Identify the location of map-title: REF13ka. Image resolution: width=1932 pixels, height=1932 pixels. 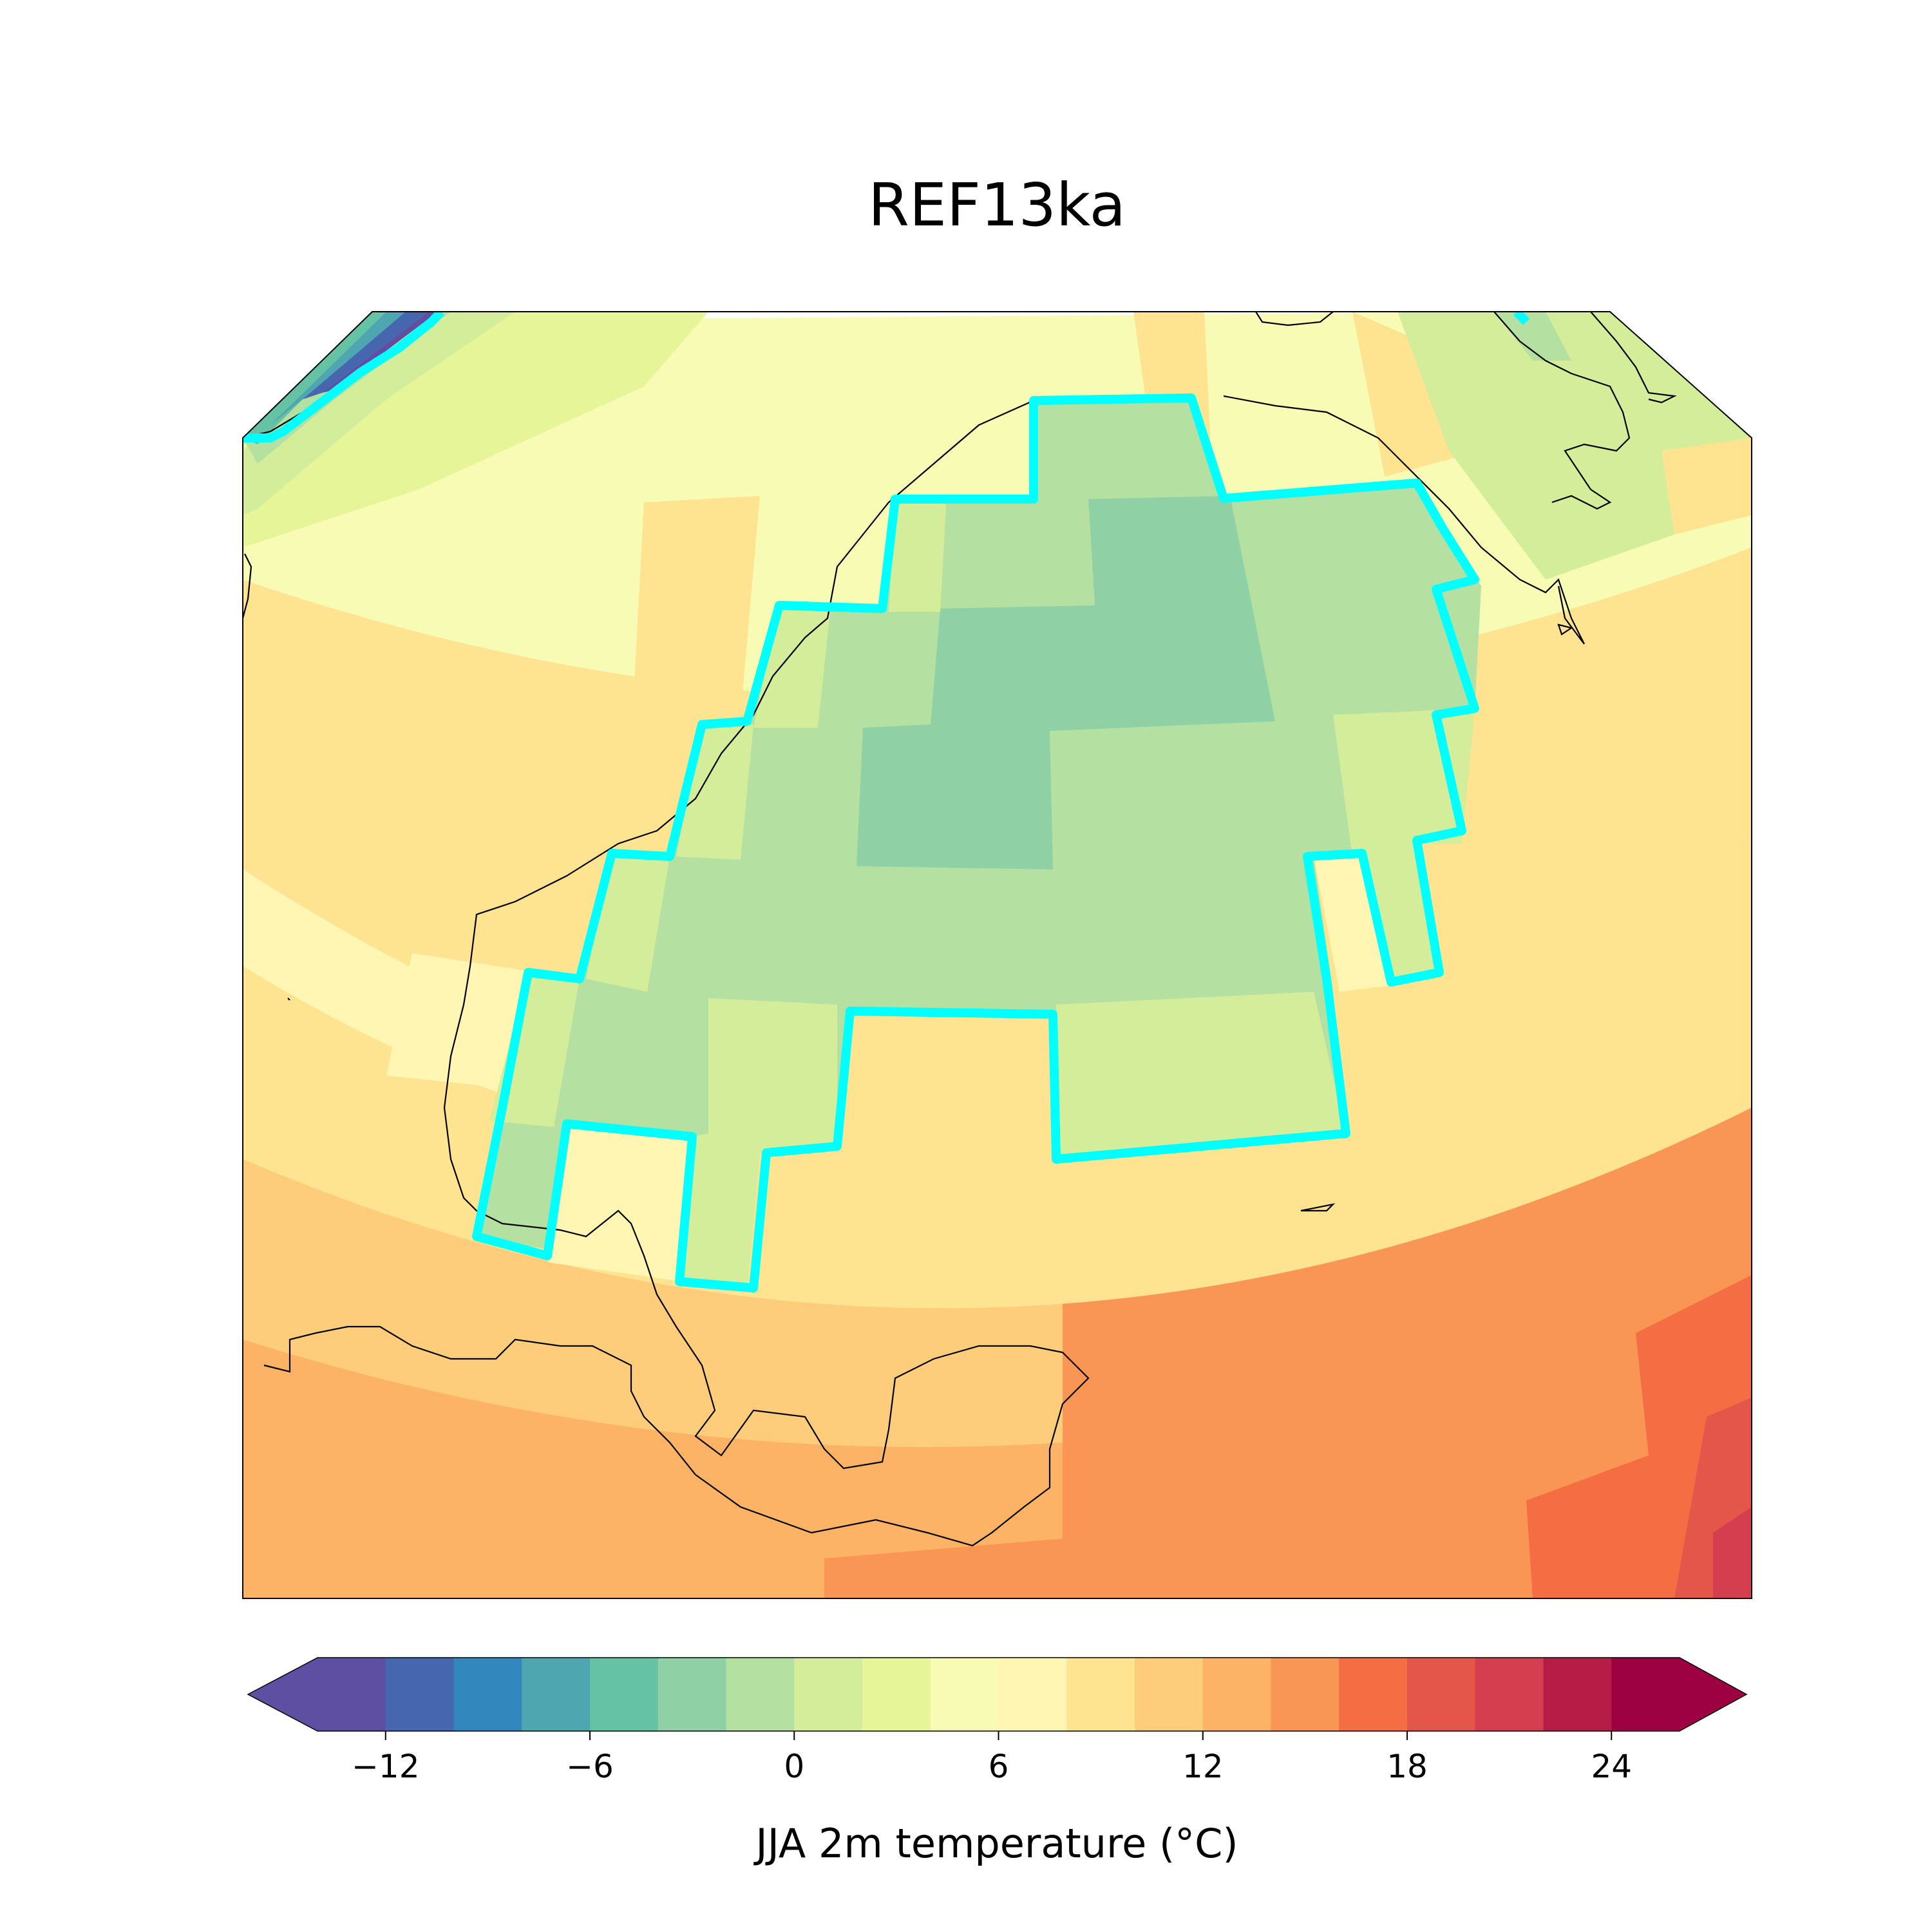
(997, 206).